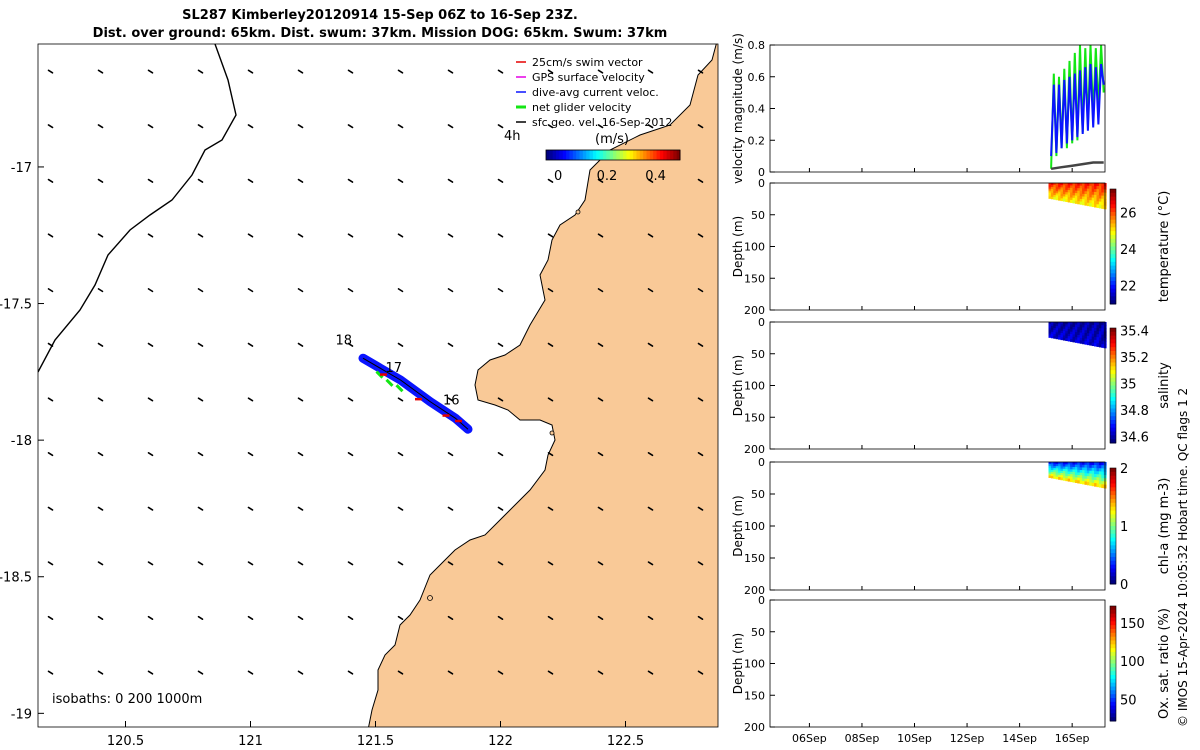 This screenshot has width=1200, height=750. I want to click on colorbar-label: Ox. sat. ratio (%), so click(1164, 663).